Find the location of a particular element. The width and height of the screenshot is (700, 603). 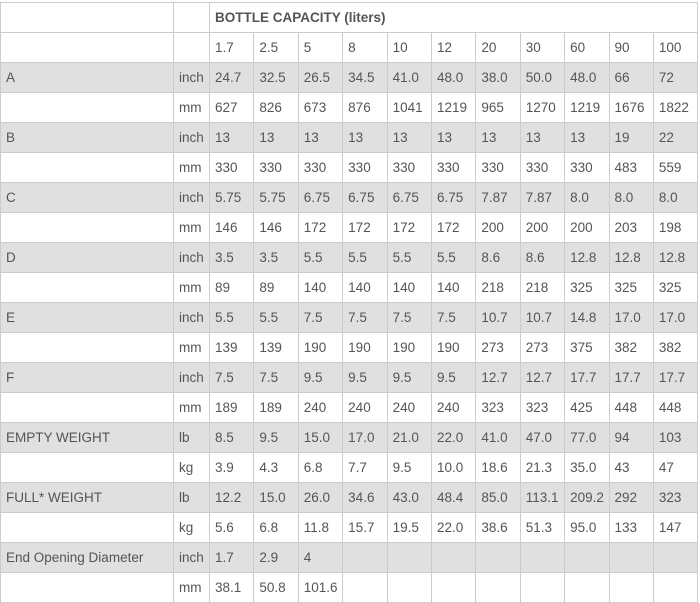

value-cell: 41.0 is located at coordinates (498, 437).